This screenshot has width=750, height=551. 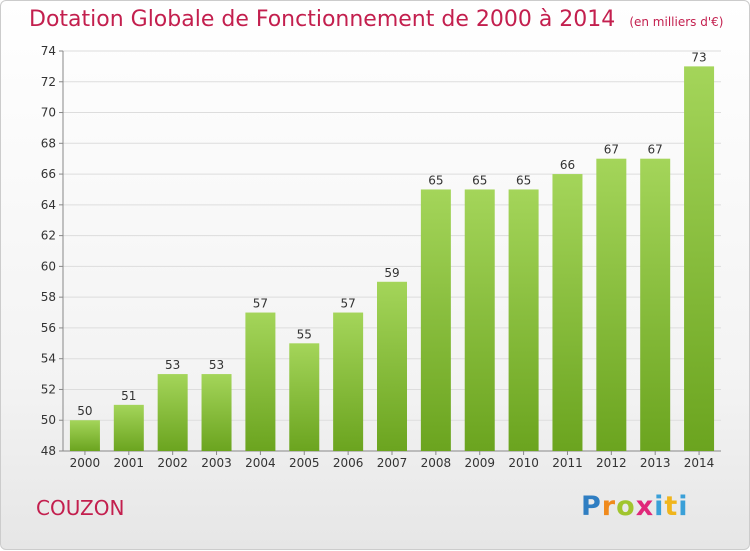 I want to click on y-tick-label: 60, so click(x=48, y=266).